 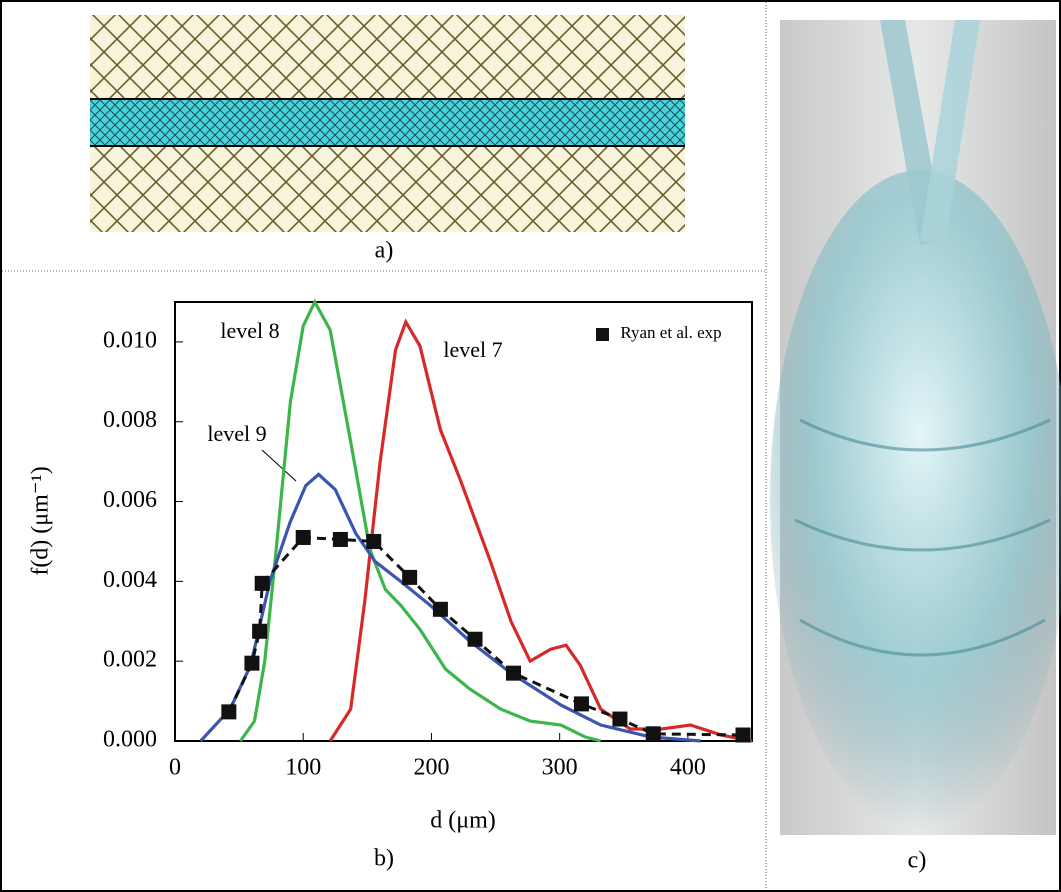 What do you see at coordinates (130, 420) in the screenshot?
I see `y-tick-label: 0.008` at bounding box center [130, 420].